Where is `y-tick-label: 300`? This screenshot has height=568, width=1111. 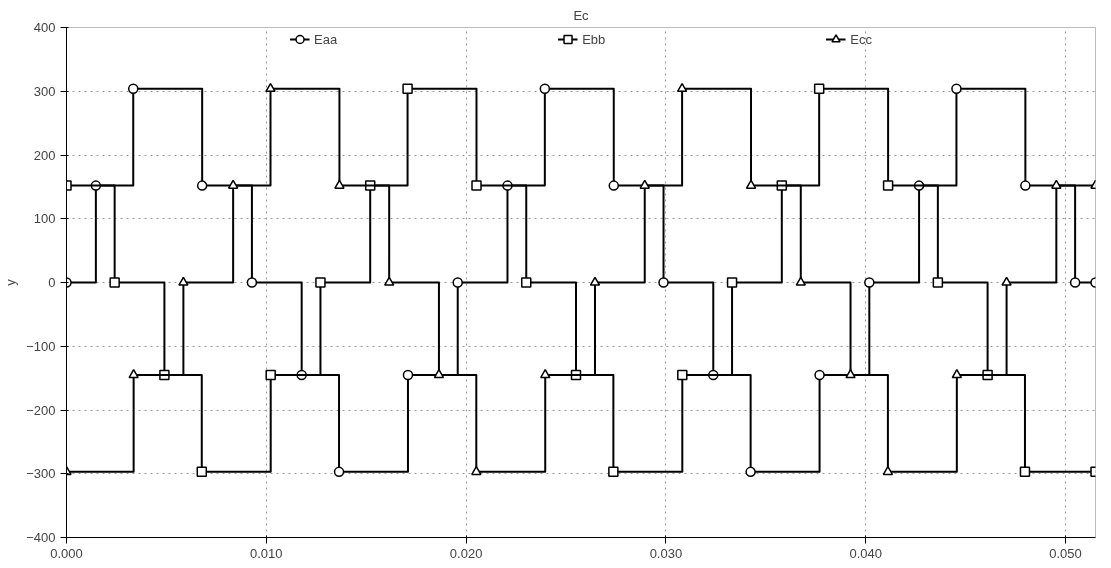
y-tick-label: 300 is located at coordinates (44, 91).